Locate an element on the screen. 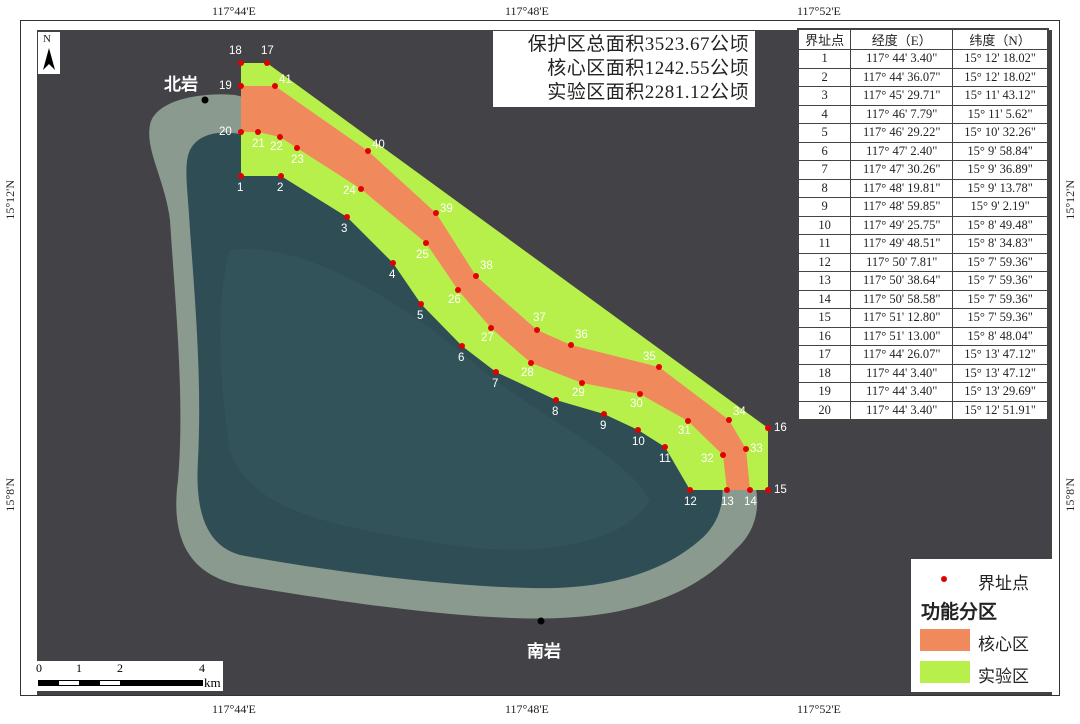  latitude-cell: 15° 9' 13.78" is located at coordinates (1000, 188).